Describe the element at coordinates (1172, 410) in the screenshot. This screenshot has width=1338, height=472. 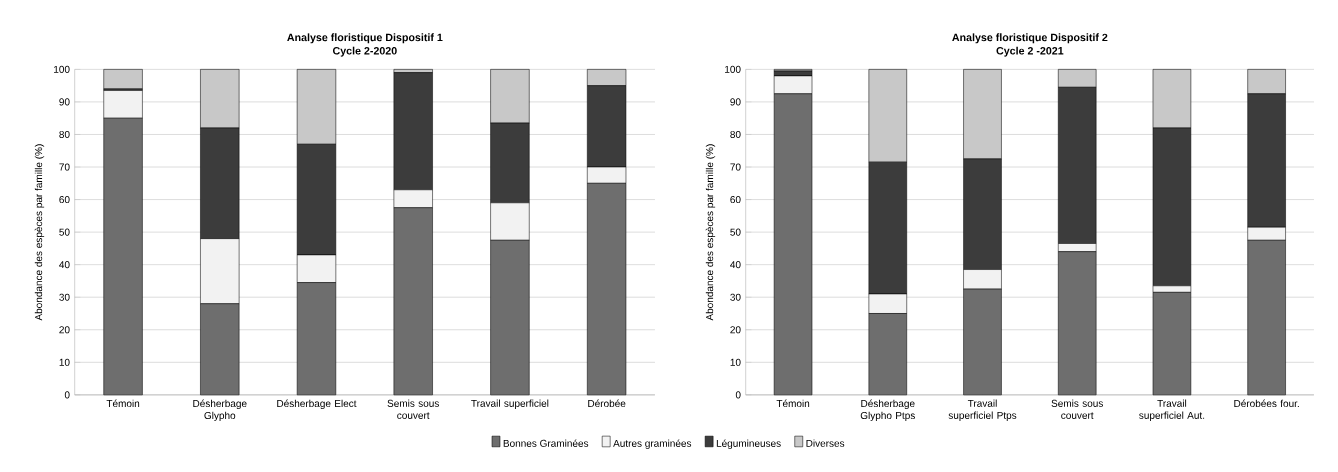
I see `x-tick-label: Travail superficiel Aut.` at that location.